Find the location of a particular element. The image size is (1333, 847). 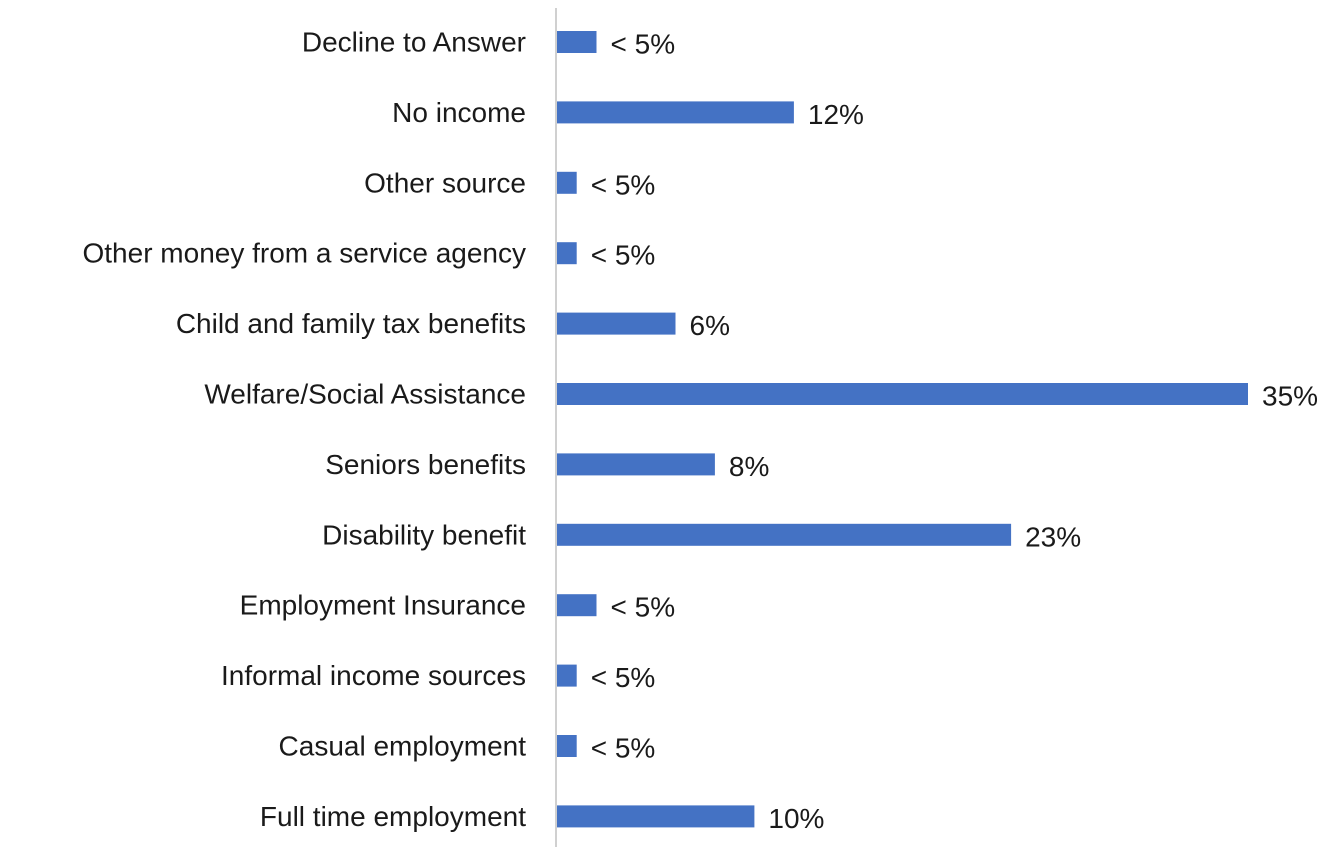

data-label: 8% is located at coordinates (749, 466).